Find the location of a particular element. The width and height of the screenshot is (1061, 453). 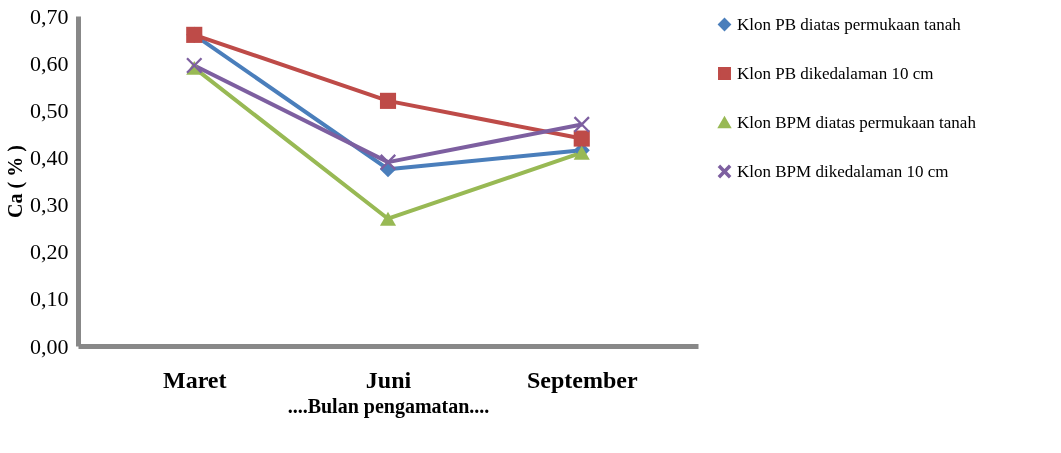

y-tick-label: 0,00 is located at coordinates (49, 346).